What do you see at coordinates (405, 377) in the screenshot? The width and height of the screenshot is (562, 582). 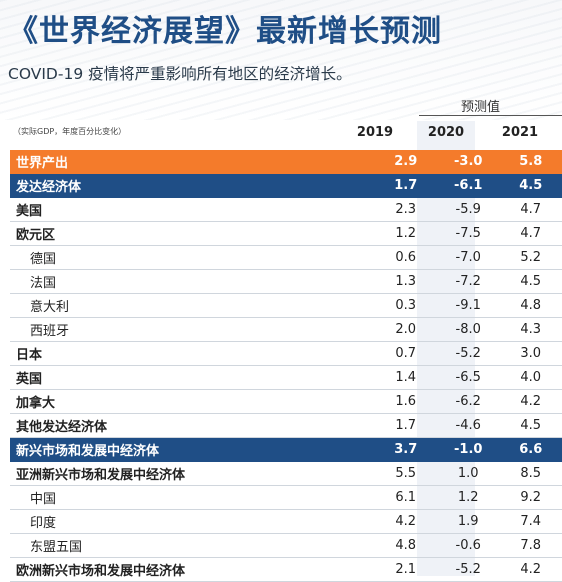 I see `value-2019: 1.4` at bounding box center [405, 377].